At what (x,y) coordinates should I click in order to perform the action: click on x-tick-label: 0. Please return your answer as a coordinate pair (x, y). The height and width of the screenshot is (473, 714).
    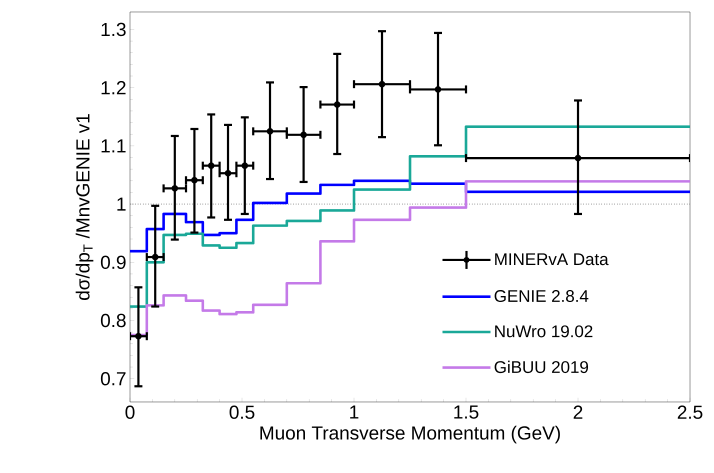
    Looking at the image, I should click on (130, 412).